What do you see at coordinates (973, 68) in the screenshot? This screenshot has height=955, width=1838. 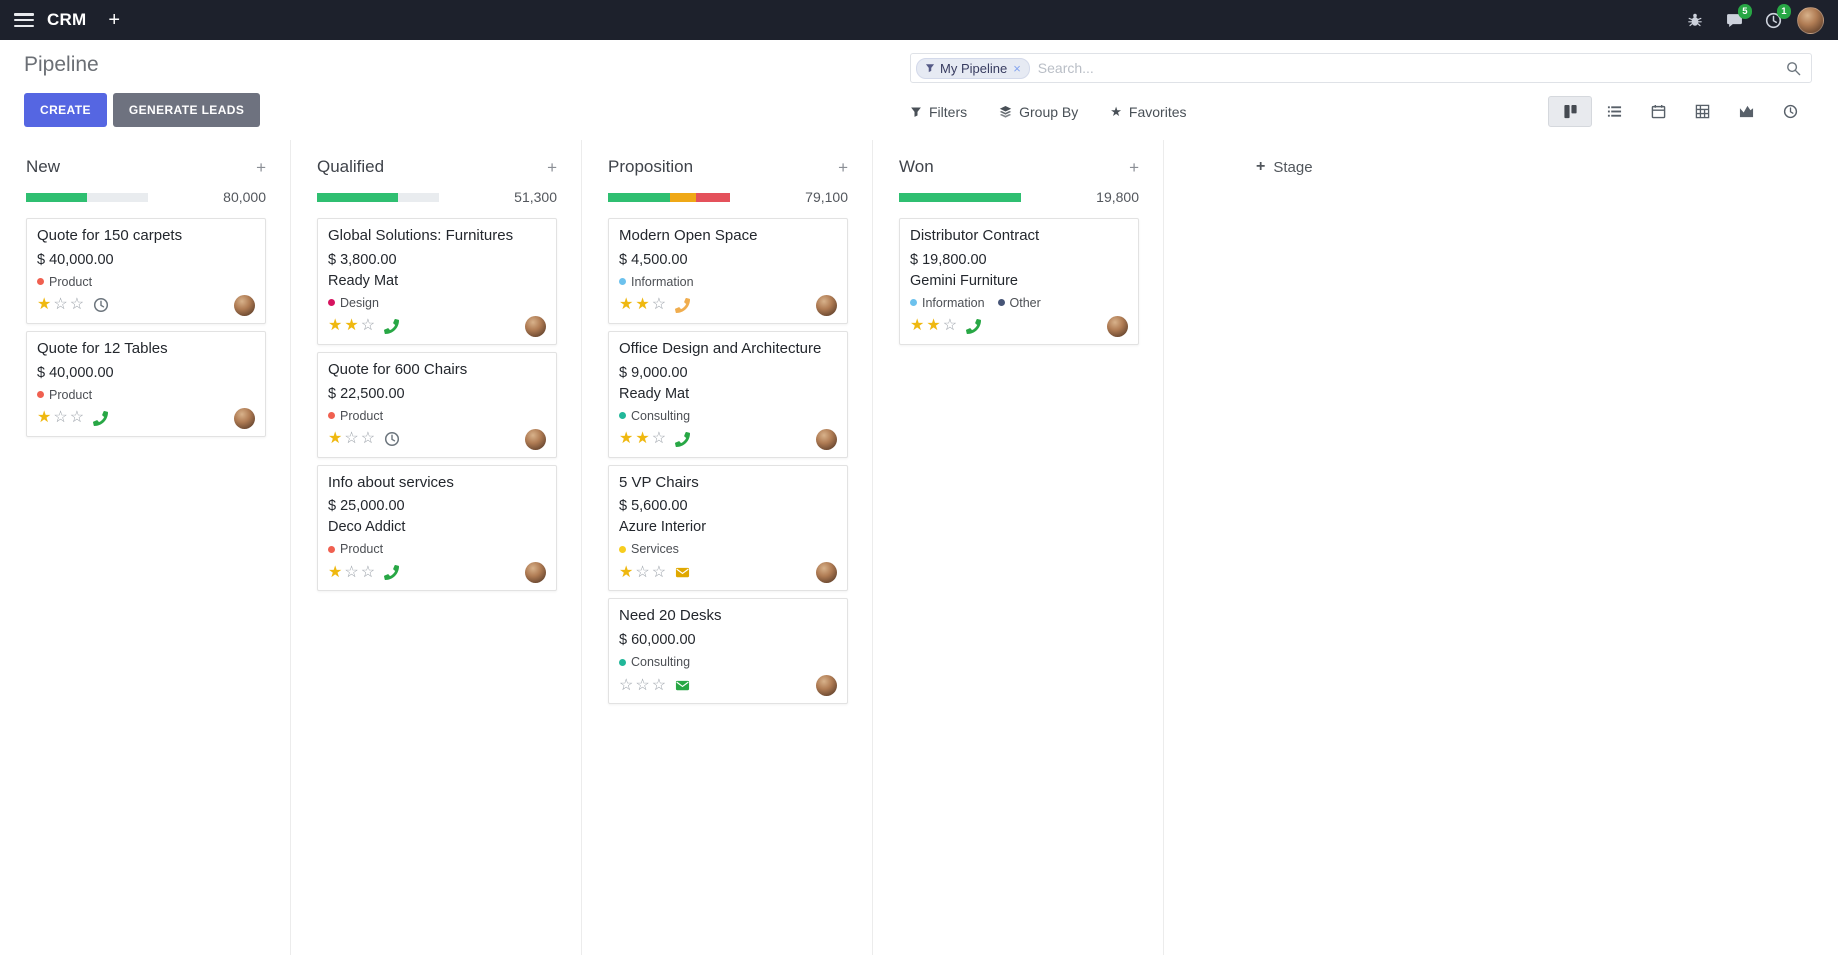 I see `search-facet: My Pipeline ×` at bounding box center [973, 68].